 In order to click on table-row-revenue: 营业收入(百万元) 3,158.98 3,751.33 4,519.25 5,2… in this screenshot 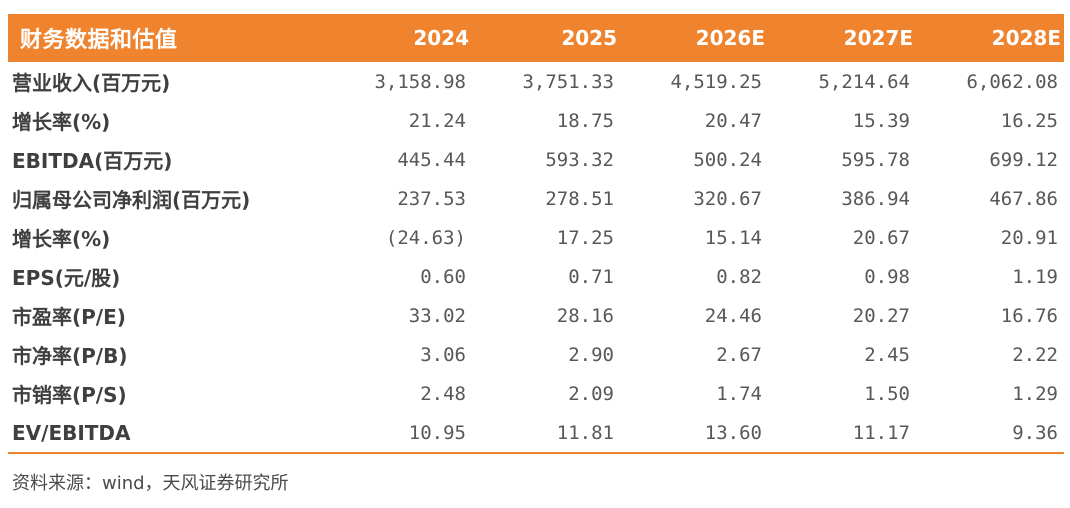, I will do `click(536, 81)`.